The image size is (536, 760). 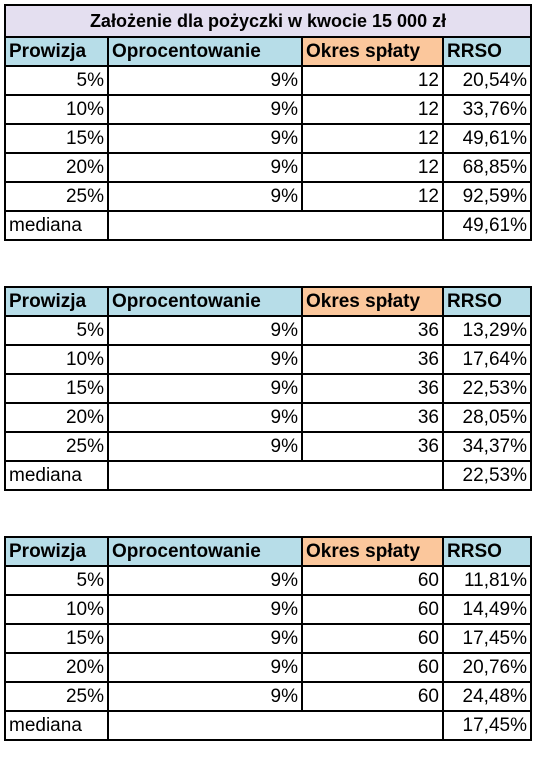 What do you see at coordinates (487, 417) in the screenshot?
I see `cell-rrso: 28,05%` at bounding box center [487, 417].